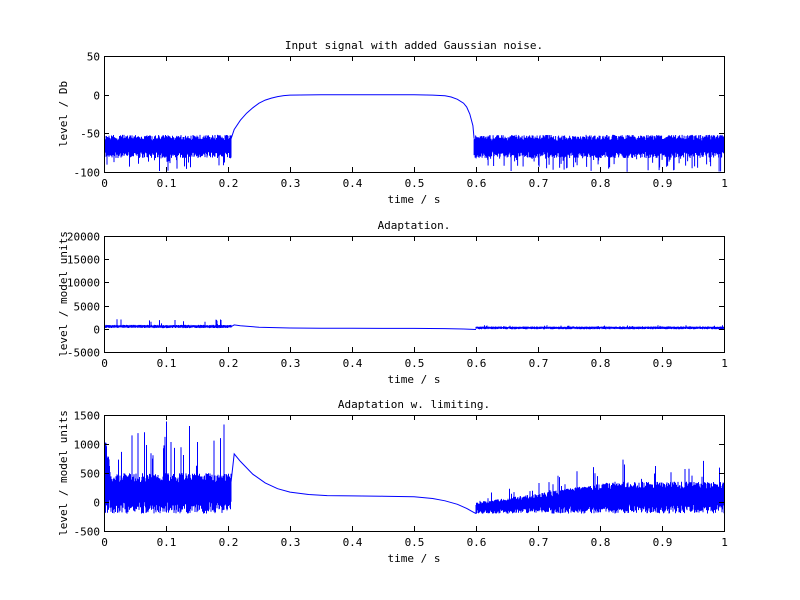 The height and width of the screenshot is (600, 800). Describe the element at coordinates (90, 474) in the screenshot. I see `y-tick-label: 500` at that location.